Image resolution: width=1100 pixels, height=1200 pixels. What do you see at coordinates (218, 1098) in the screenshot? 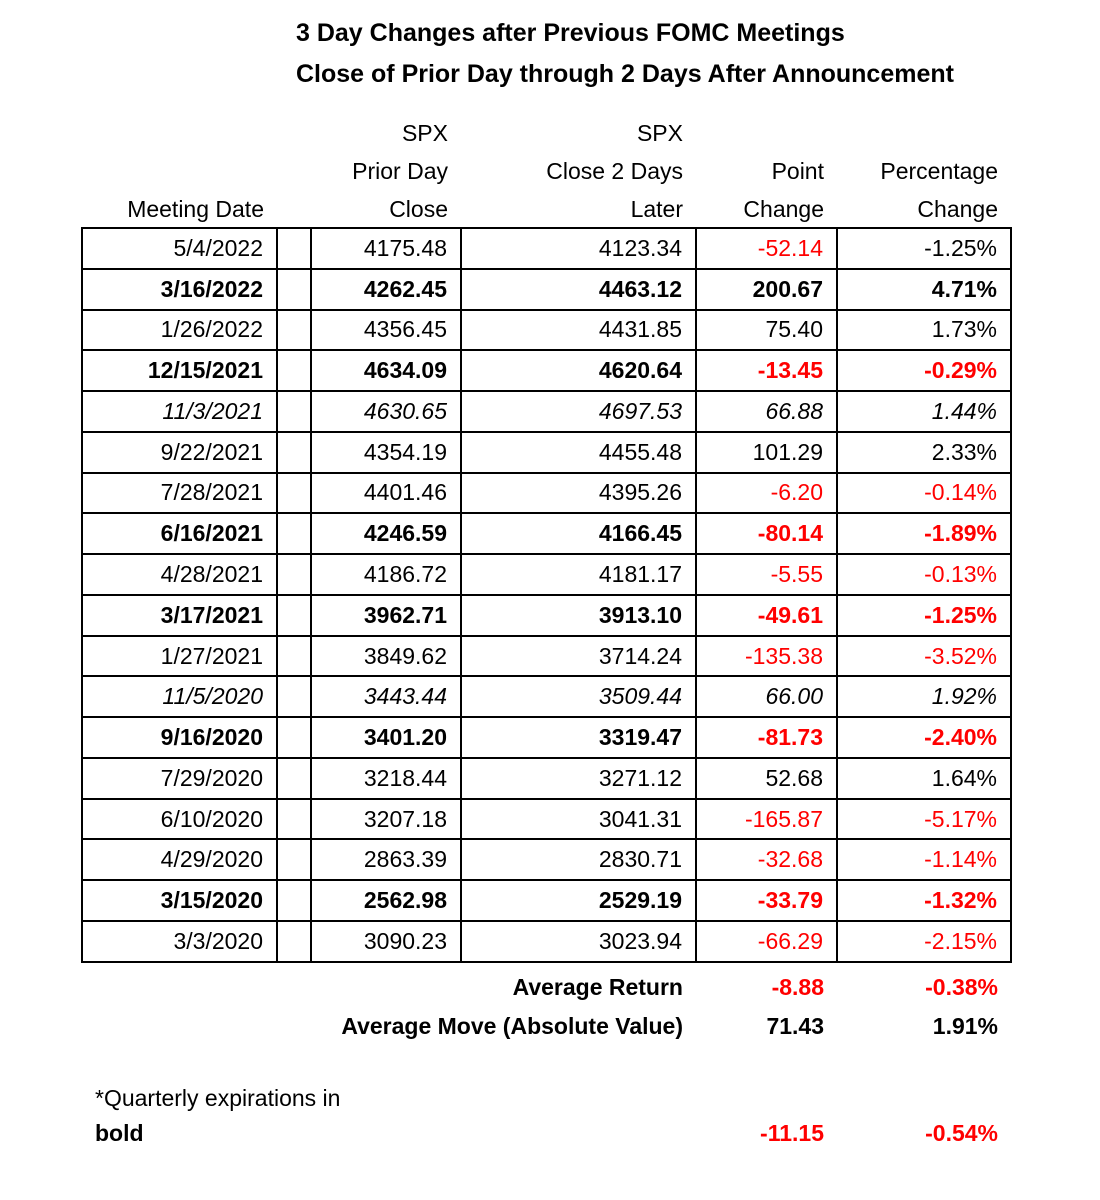
I see `footnote-line-1: *Quarterly expirations in` at bounding box center [218, 1098].